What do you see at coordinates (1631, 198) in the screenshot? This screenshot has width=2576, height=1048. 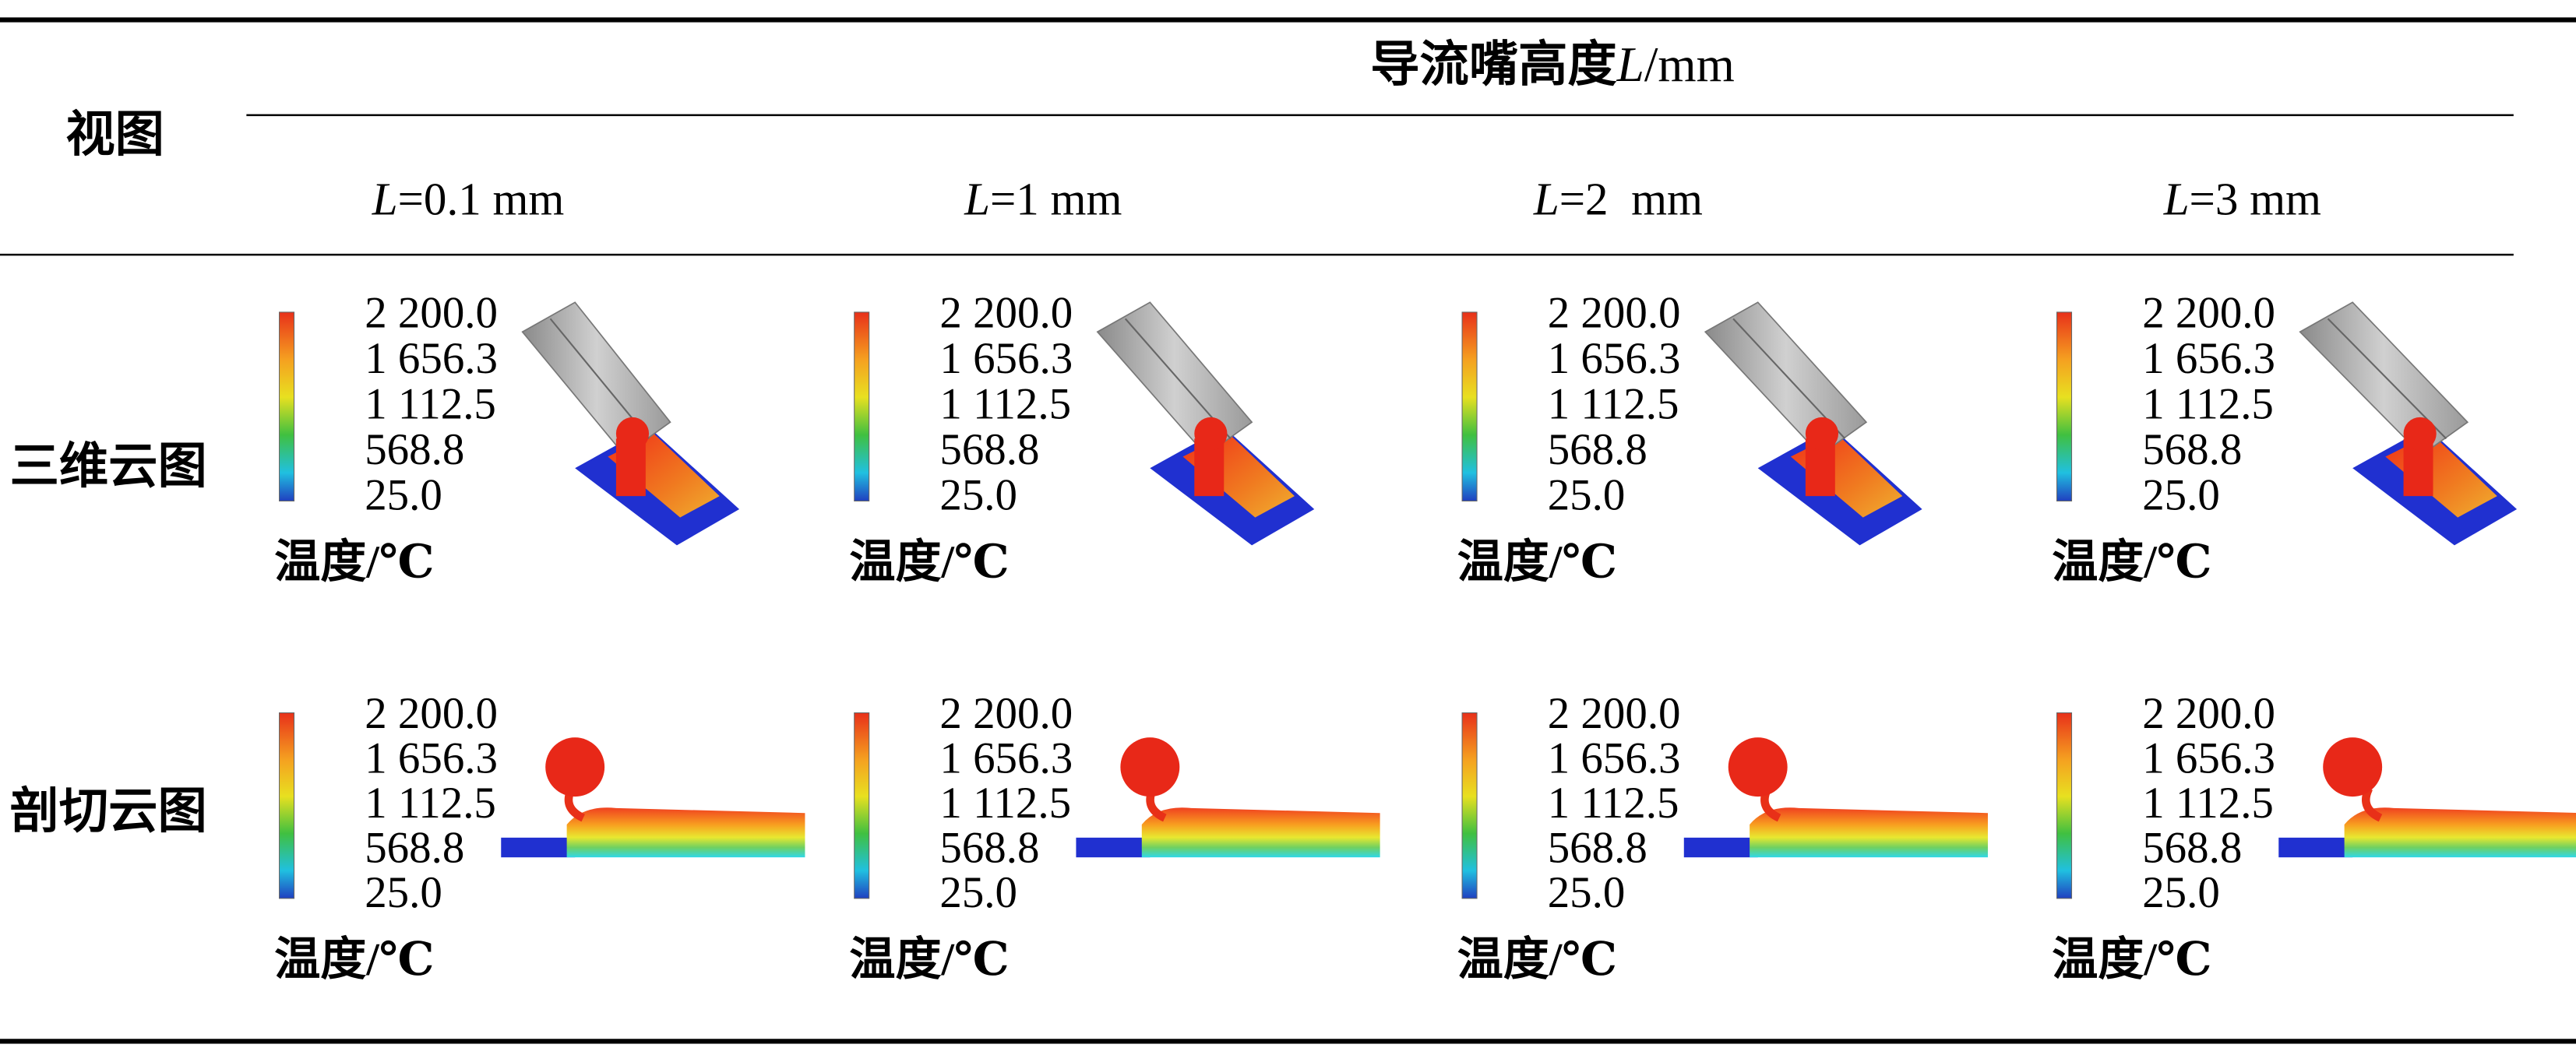 I see `column-text: =2 mm` at bounding box center [1631, 198].